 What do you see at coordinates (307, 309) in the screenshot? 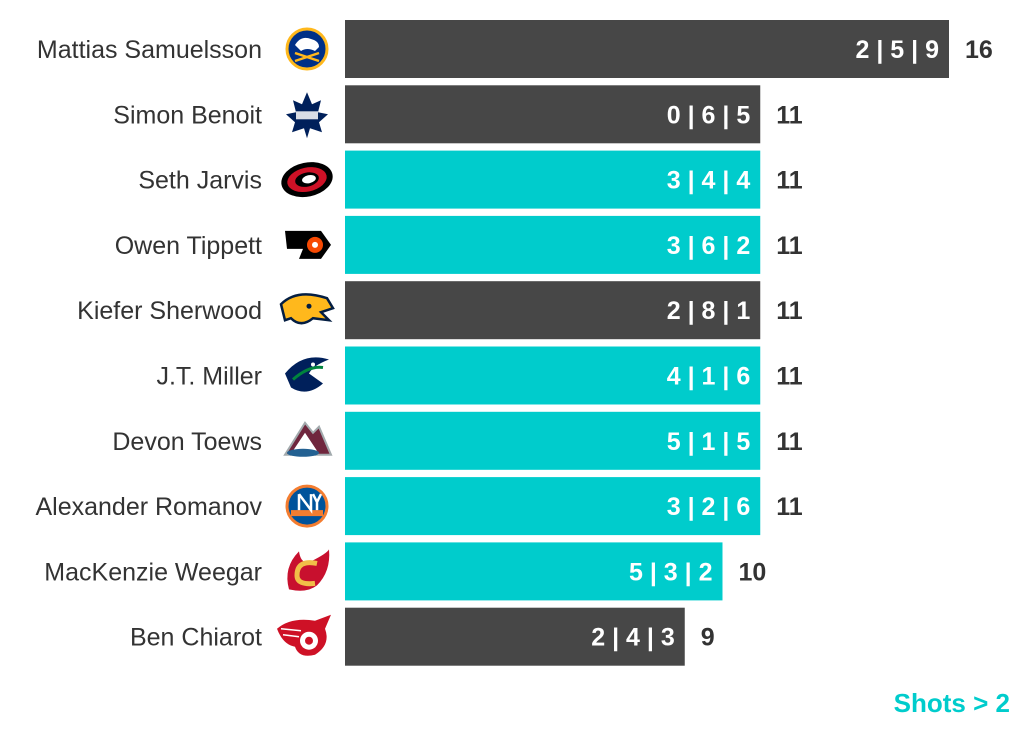
I see `nashville-predators-logo-icon` at bounding box center [307, 309].